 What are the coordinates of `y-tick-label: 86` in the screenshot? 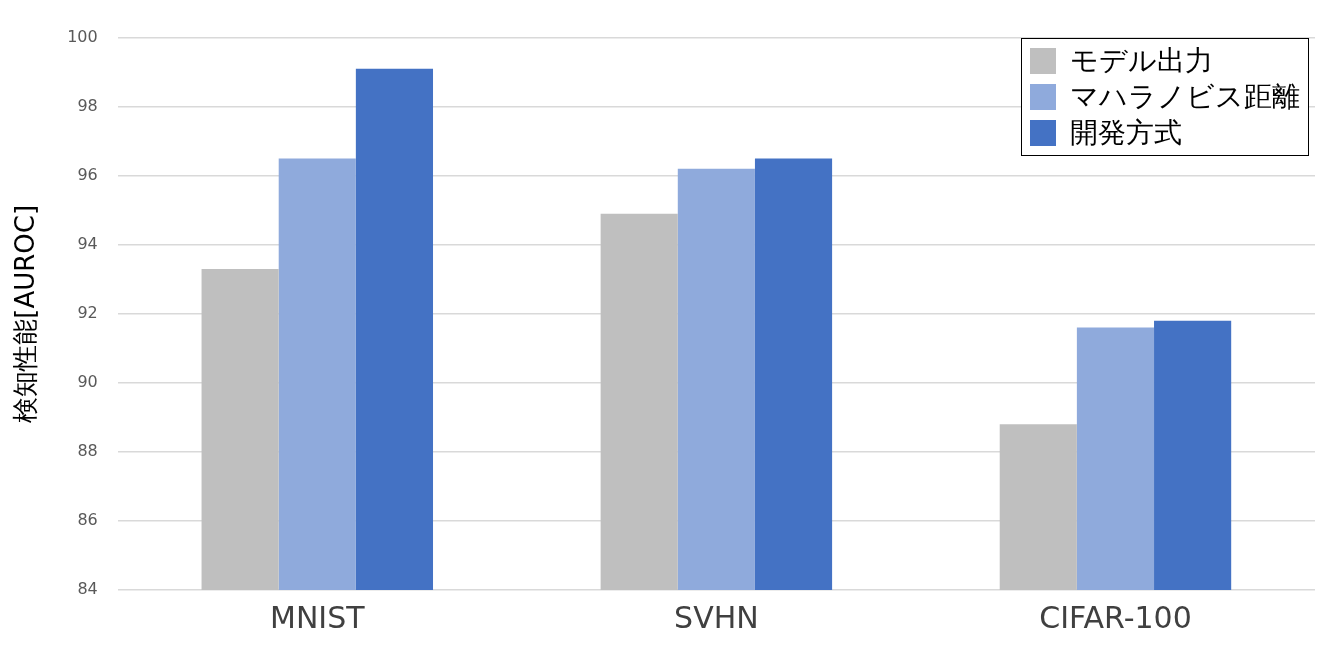 It's located at (87, 520).